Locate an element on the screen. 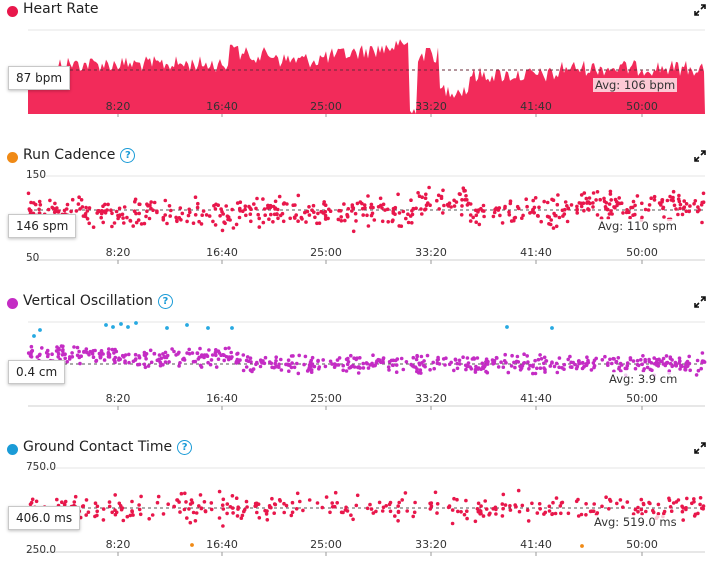 The image size is (714, 563). accent-point is located at coordinates (232, 328).